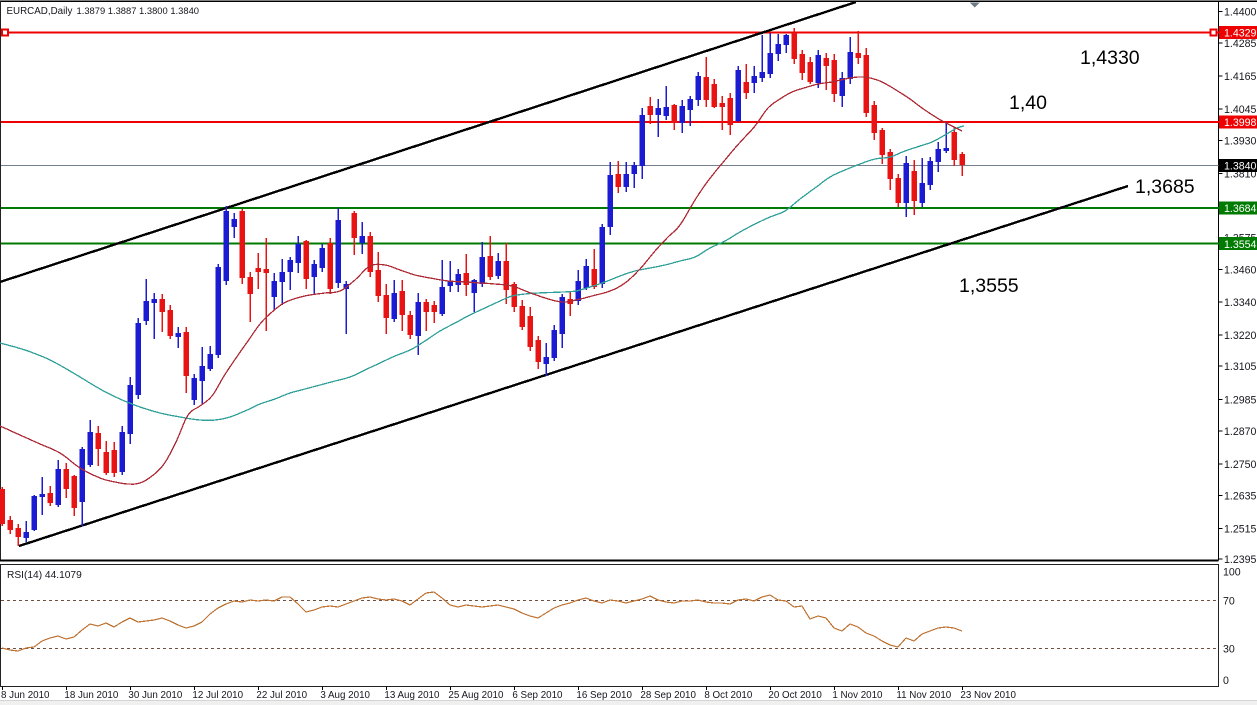  Describe the element at coordinates (1240, 303) in the screenshot. I see `svg-text: 1.3340` at that location.